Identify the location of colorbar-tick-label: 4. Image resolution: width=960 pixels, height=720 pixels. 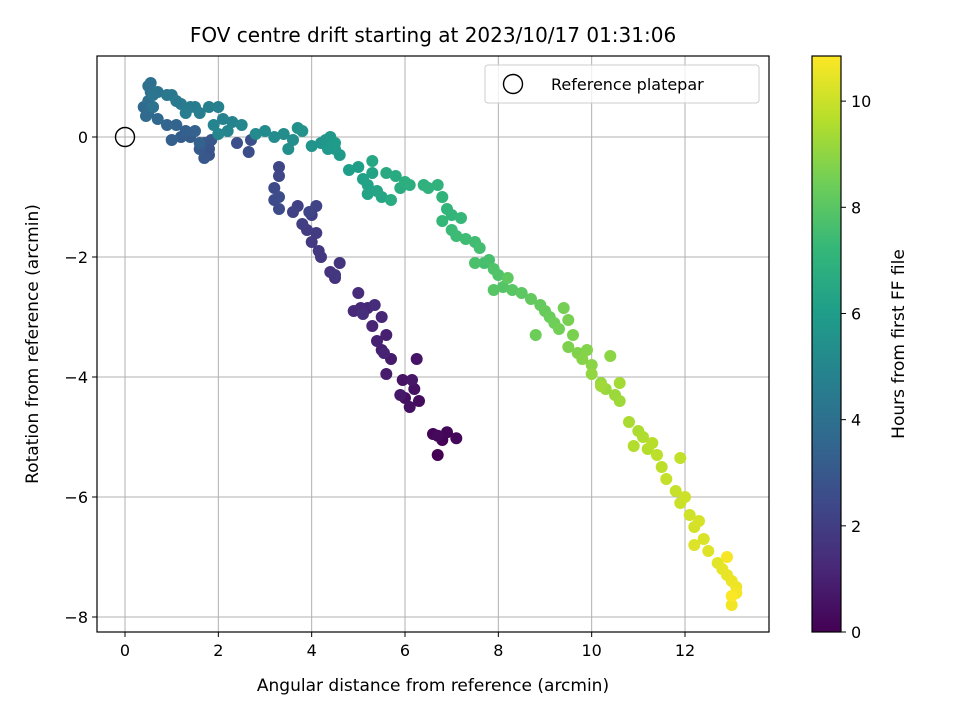
(856, 420).